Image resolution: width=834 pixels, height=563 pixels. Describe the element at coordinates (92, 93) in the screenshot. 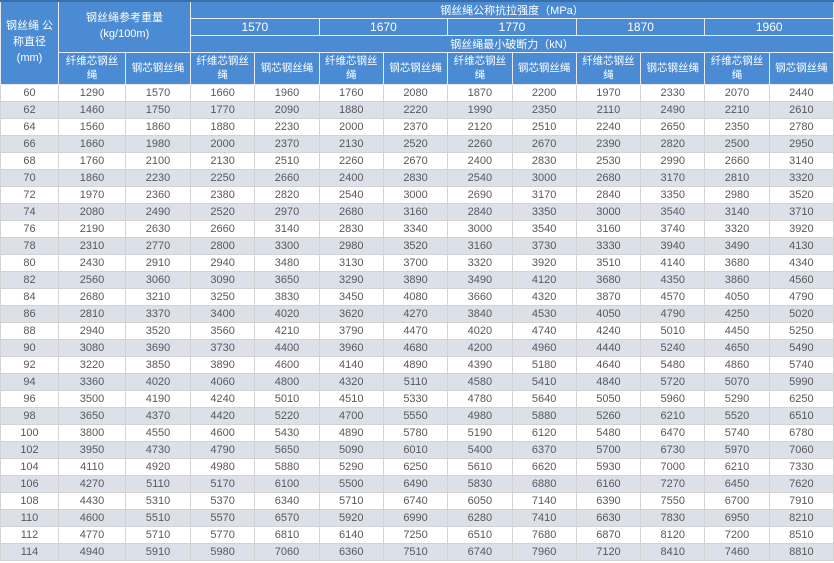

I see `value-cell: 1290` at that location.